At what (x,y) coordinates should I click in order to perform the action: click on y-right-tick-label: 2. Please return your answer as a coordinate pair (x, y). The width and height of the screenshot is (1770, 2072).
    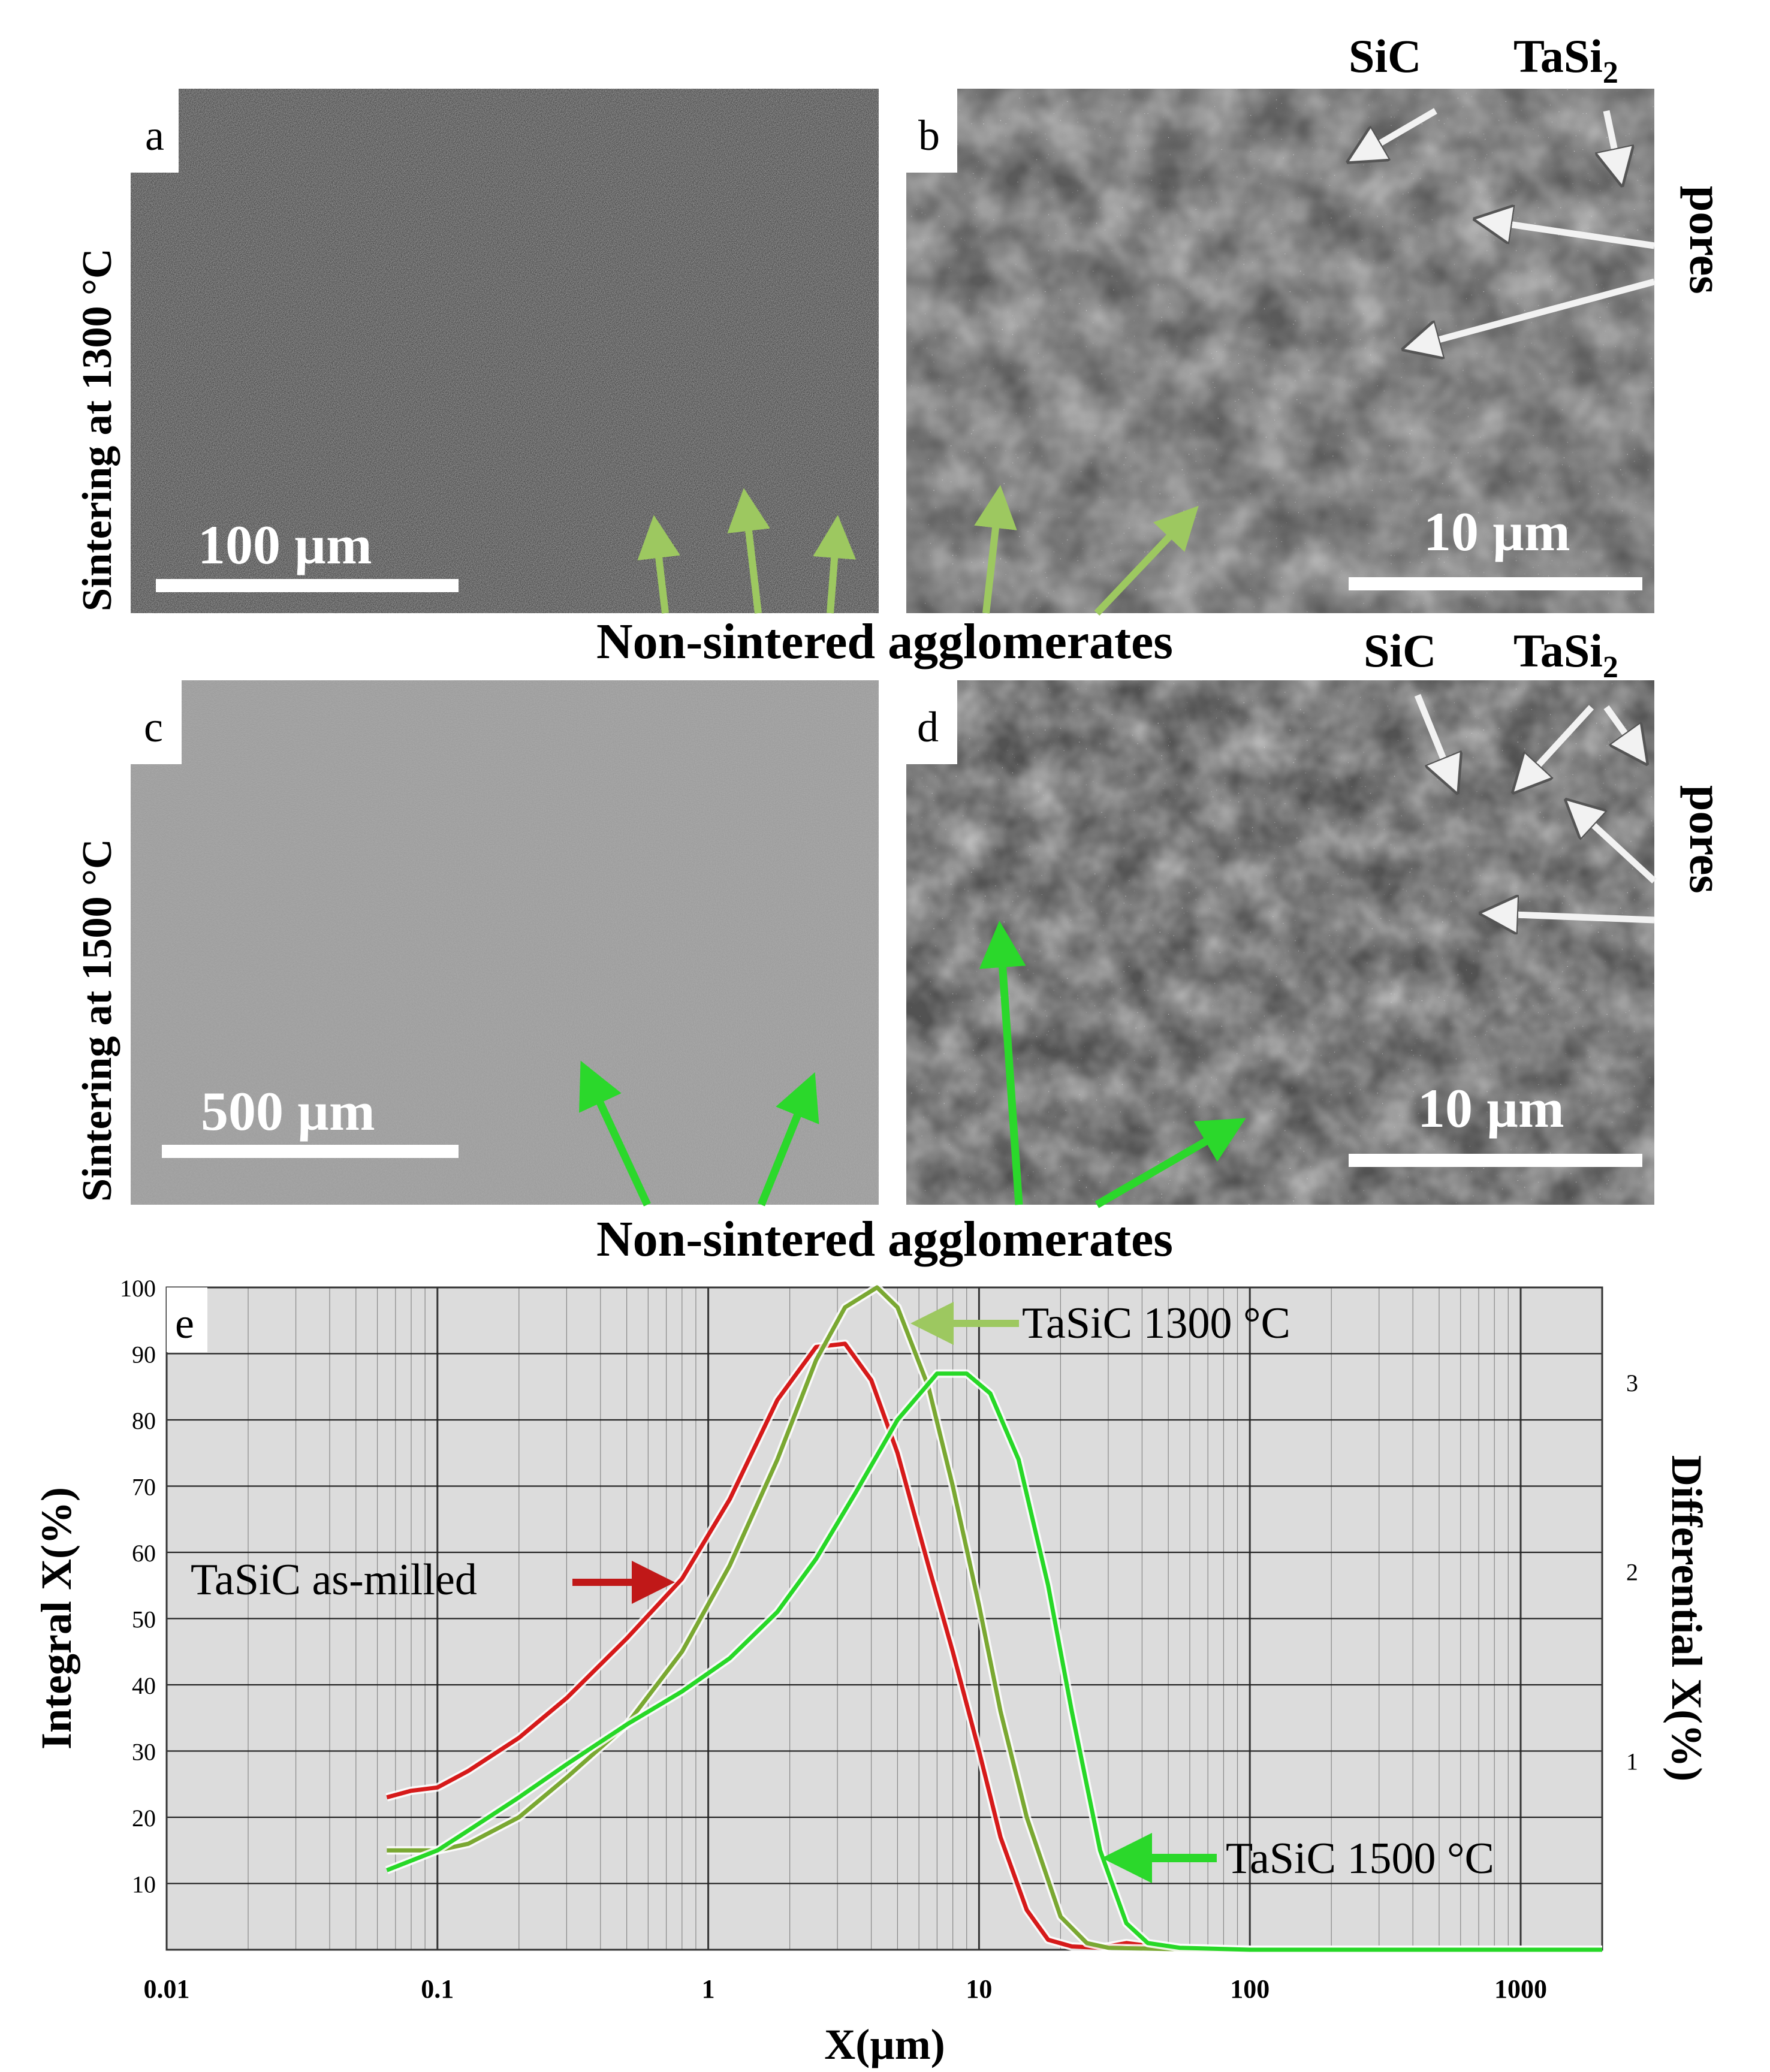
    Looking at the image, I should click on (1632, 1573).